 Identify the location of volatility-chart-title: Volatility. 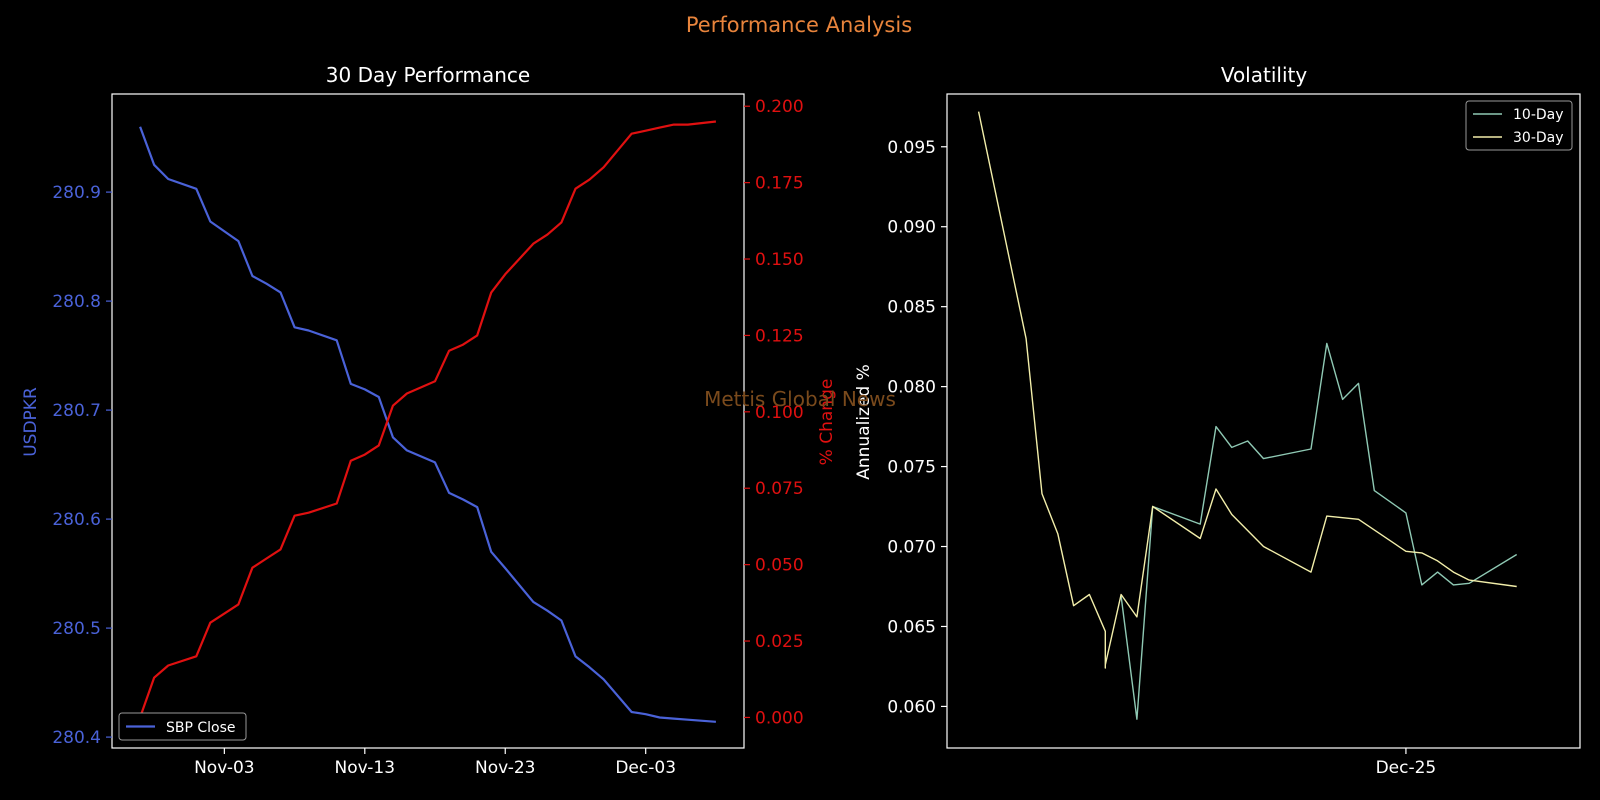
(1264, 75).